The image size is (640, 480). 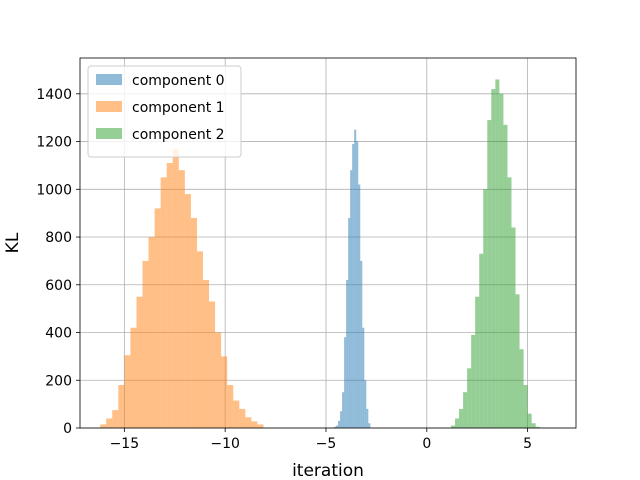 What do you see at coordinates (225, 444) in the screenshot?
I see `x-tick-label: −10` at bounding box center [225, 444].